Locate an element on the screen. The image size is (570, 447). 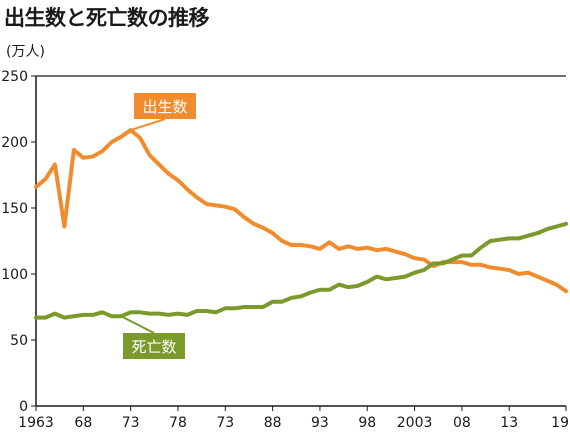
births-callout-pointer is located at coordinates (148, 125).